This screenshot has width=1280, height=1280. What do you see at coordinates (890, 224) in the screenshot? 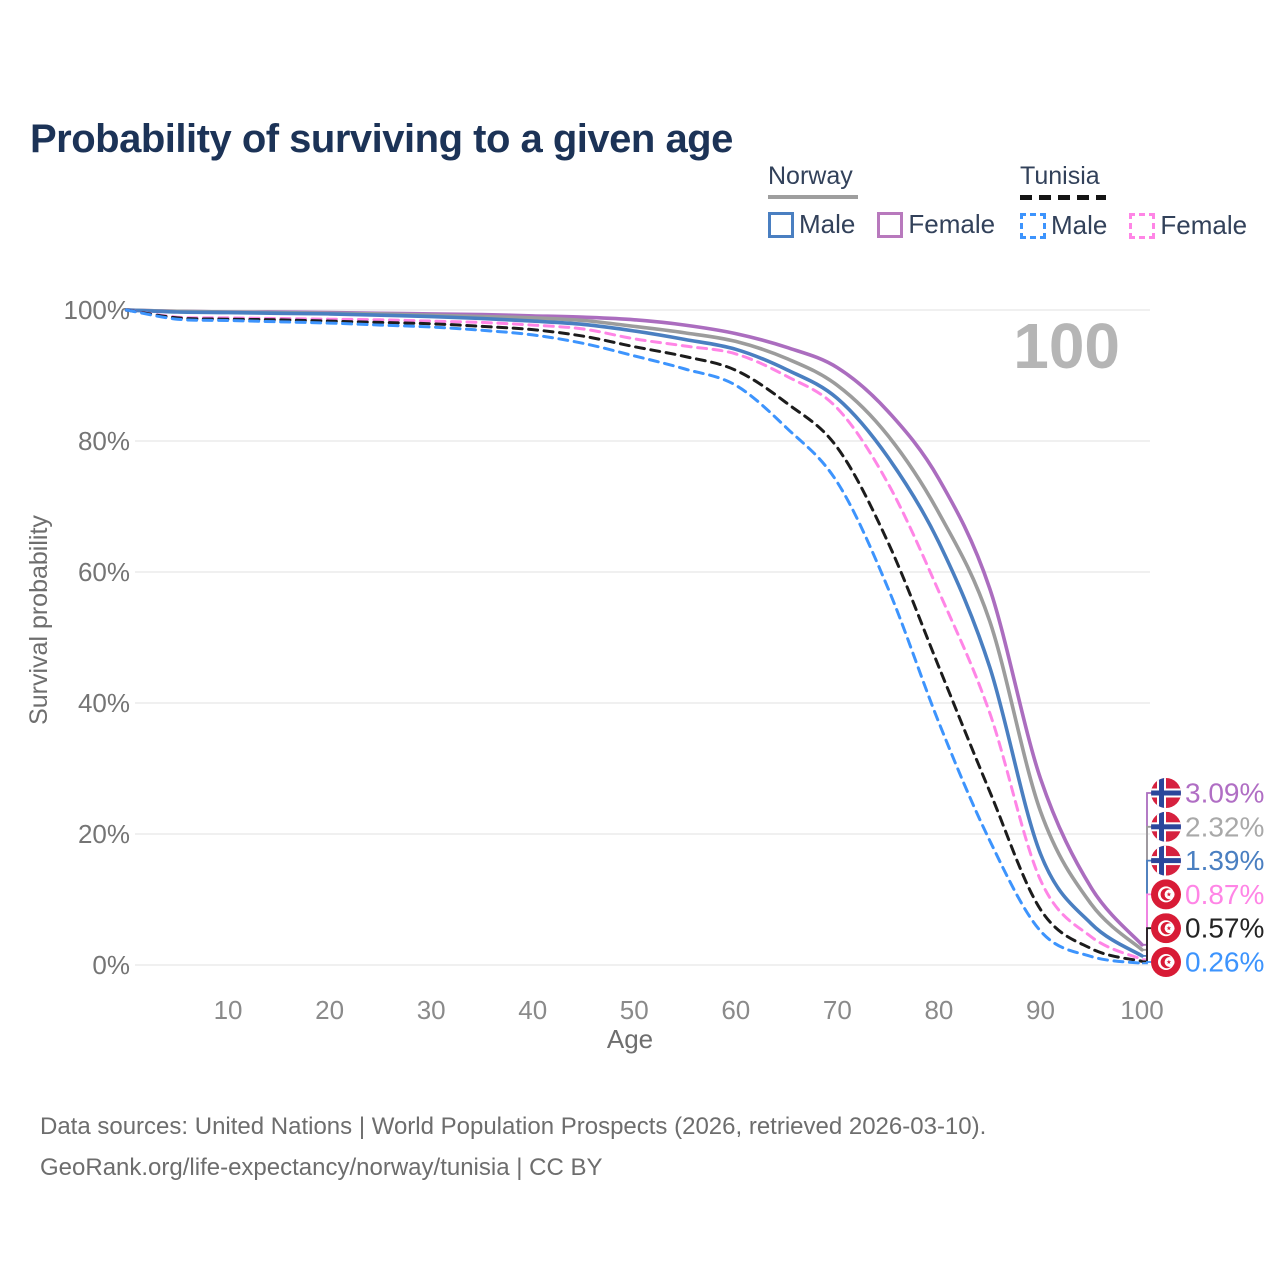
I see `norway-female-swatch-icon` at bounding box center [890, 224].